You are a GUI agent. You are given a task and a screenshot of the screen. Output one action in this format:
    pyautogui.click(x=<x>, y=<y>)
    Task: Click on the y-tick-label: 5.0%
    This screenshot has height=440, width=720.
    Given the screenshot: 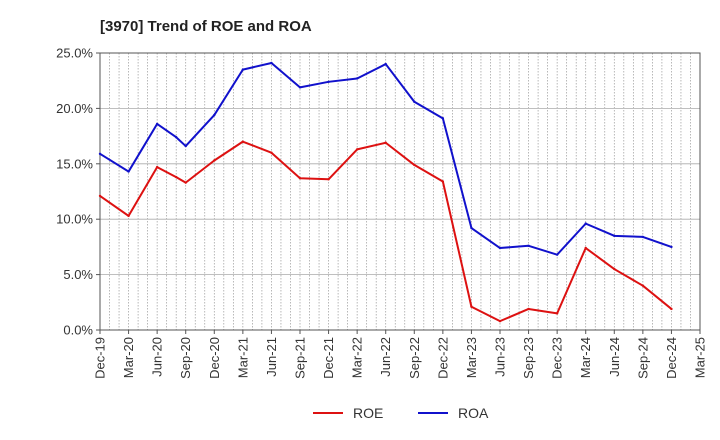 What is the action you would take?
    pyautogui.click(x=78, y=274)
    